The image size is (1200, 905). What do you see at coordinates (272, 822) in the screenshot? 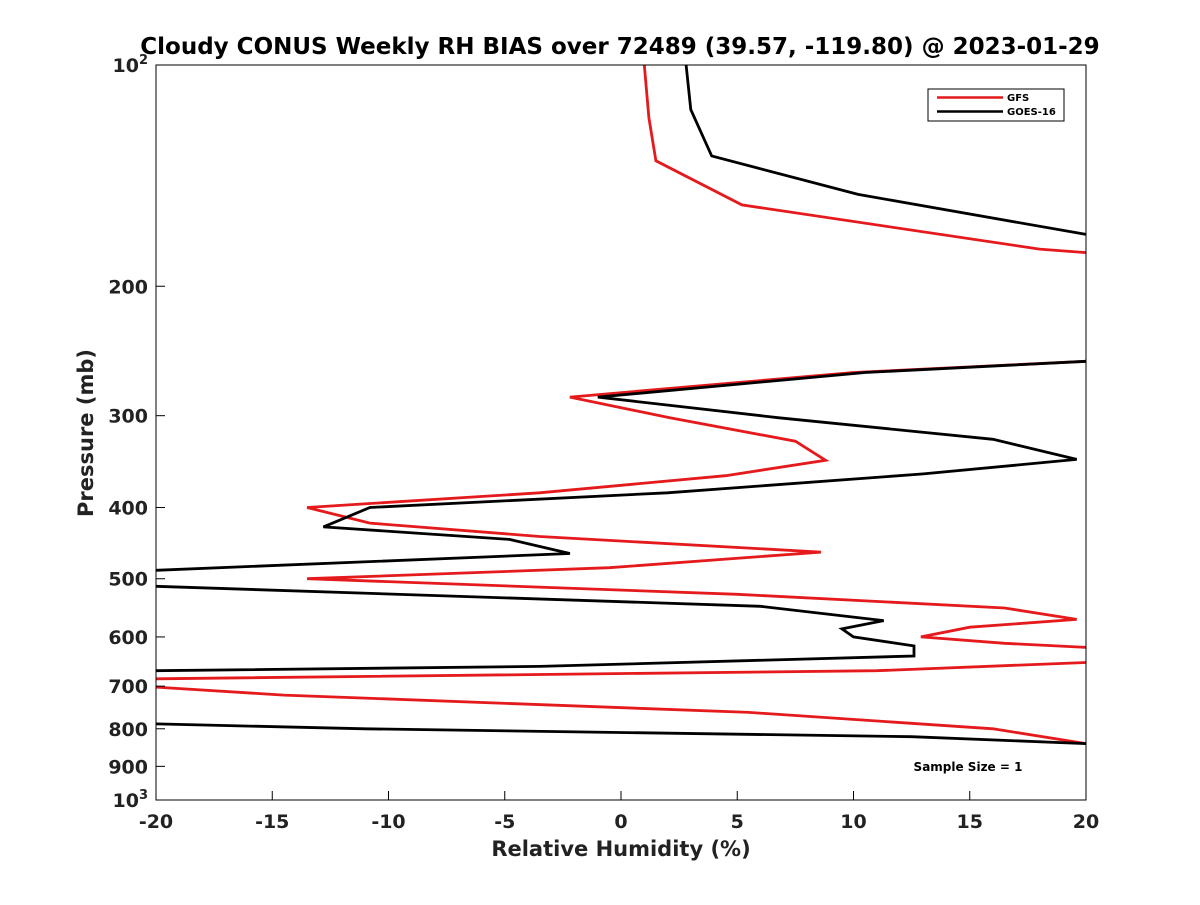
I see `x-tick-label: -15` at bounding box center [272, 822].